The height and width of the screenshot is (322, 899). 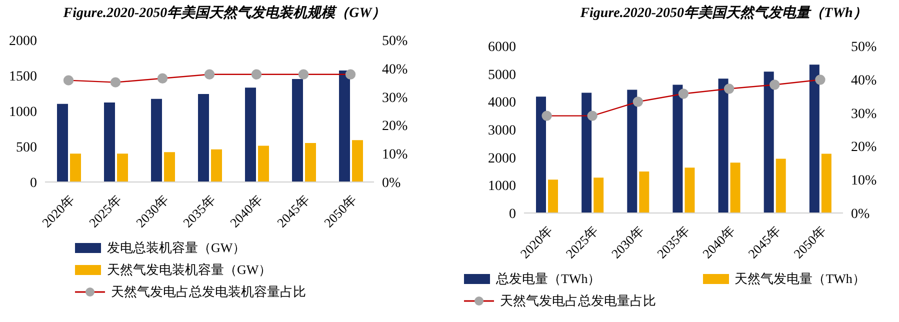 I want to click on y-tick-label: 4000, so click(x=502, y=103).